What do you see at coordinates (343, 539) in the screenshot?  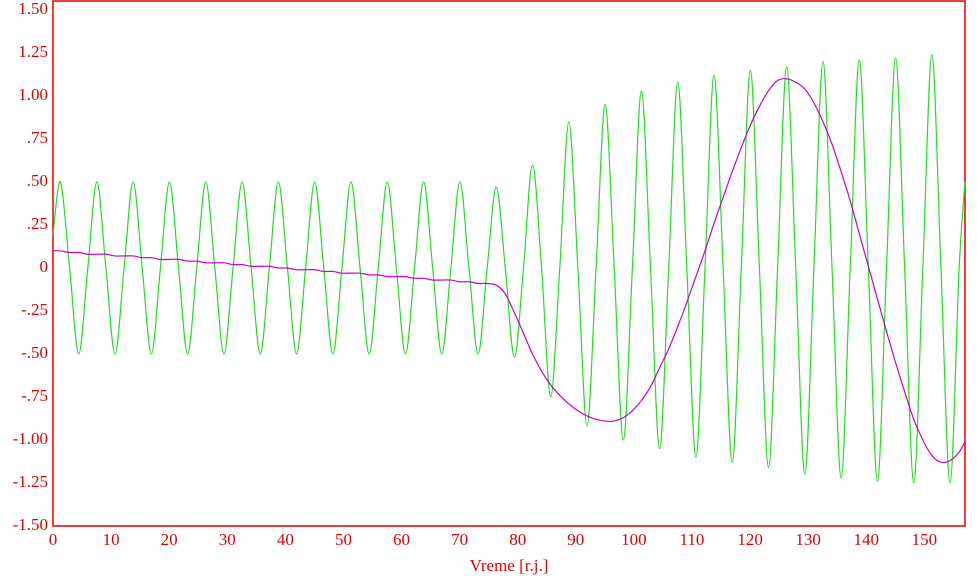 I see `x-tick-label: 50` at bounding box center [343, 539].